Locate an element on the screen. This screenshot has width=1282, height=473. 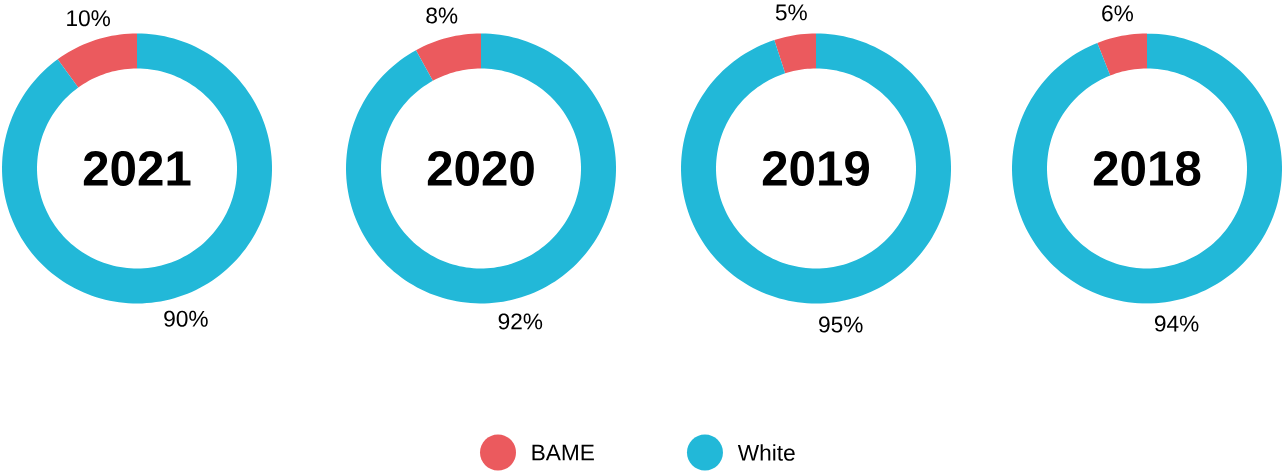
legend-label: BAME is located at coordinates (563, 452).